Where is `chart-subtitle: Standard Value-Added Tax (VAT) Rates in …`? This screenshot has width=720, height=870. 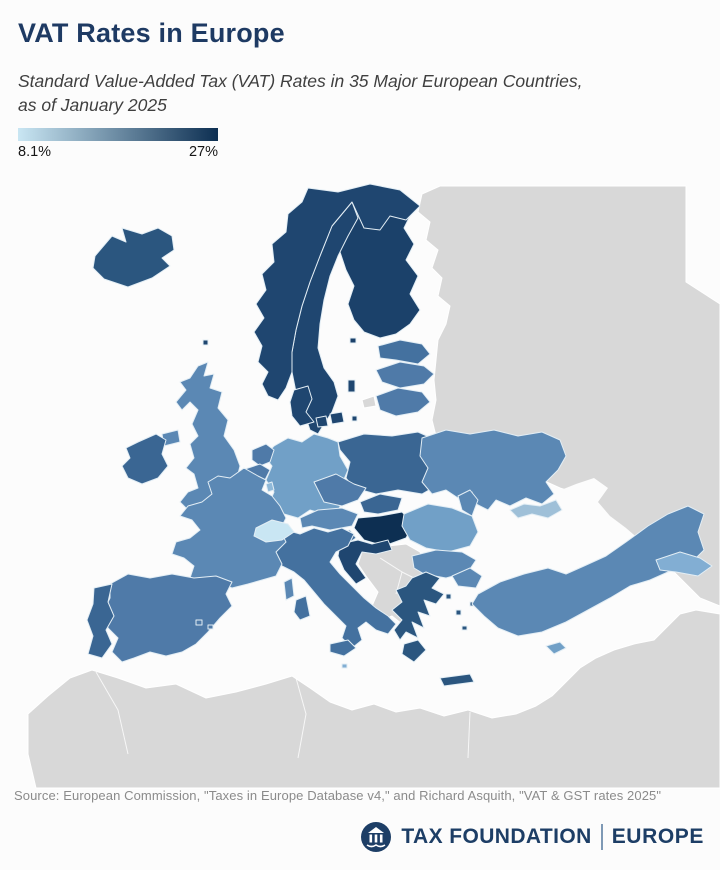 chart-subtitle: Standard Value-Added Tax (VAT) Rates in … is located at coordinates (300, 93).